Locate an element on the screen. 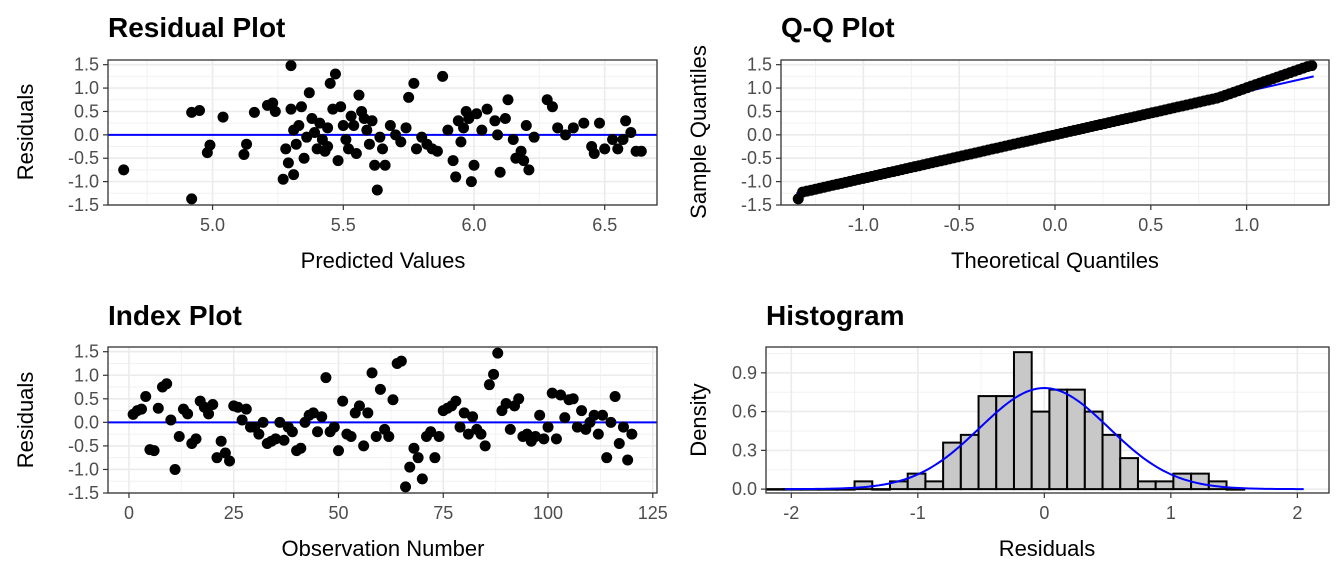 The width and height of the screenshot is (1344, 581). x-tick-label: 1.0 is located at coordinates (1246, 225).